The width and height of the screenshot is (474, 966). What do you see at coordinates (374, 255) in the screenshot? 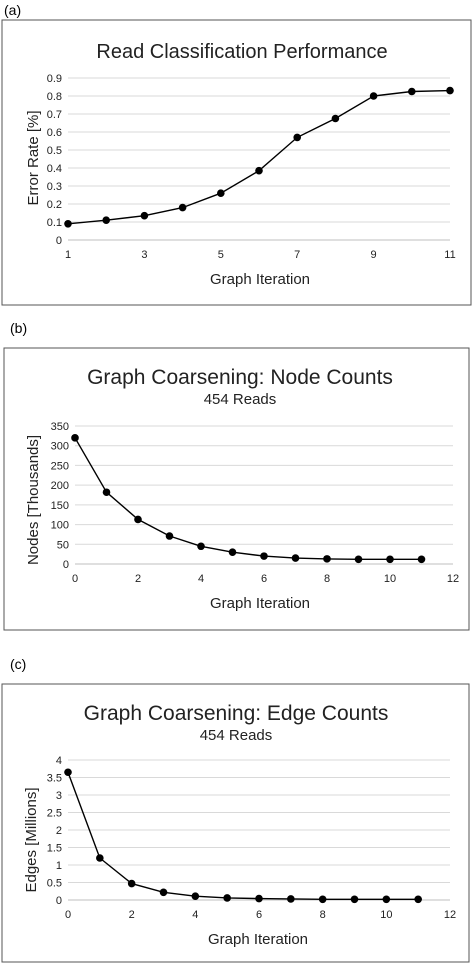
I see `x-tick-label: 9` at bounding box center [374, 255].